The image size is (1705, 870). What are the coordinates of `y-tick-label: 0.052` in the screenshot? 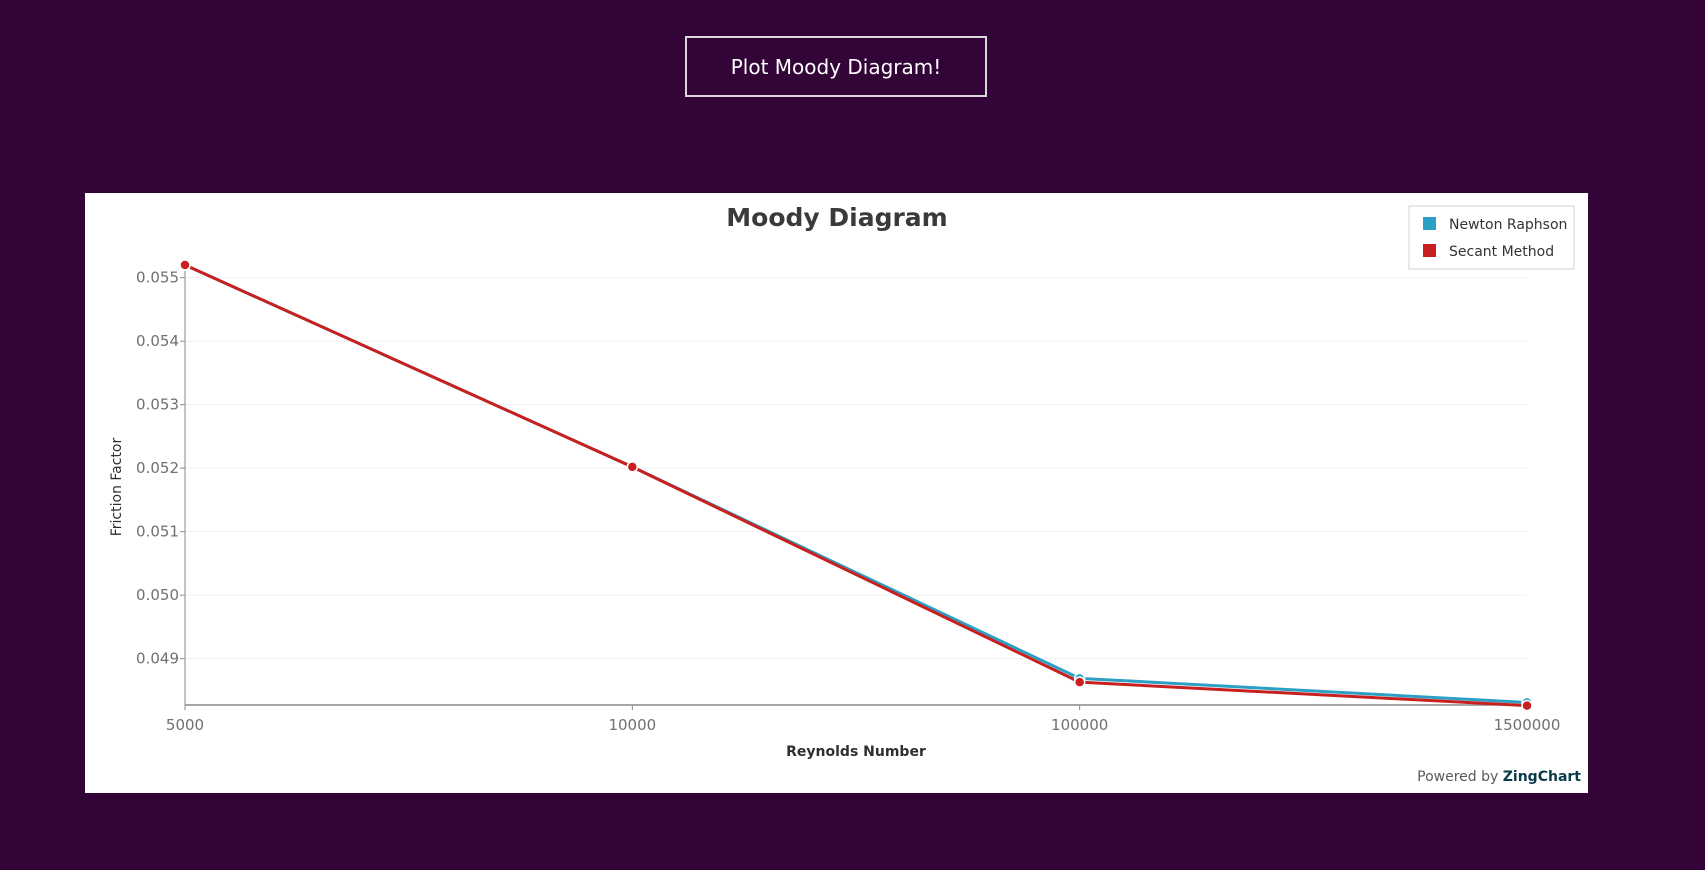 It's located at (157, 468).